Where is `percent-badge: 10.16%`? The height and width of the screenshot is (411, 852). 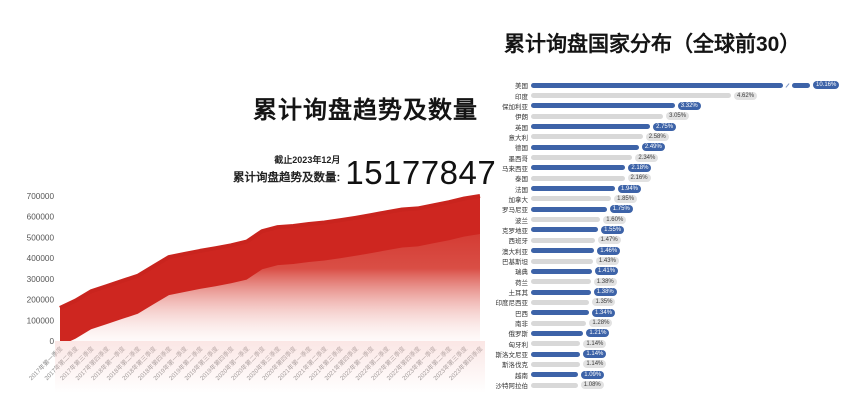
percent-badge: 10.16% is located at coordinates (826, 85).